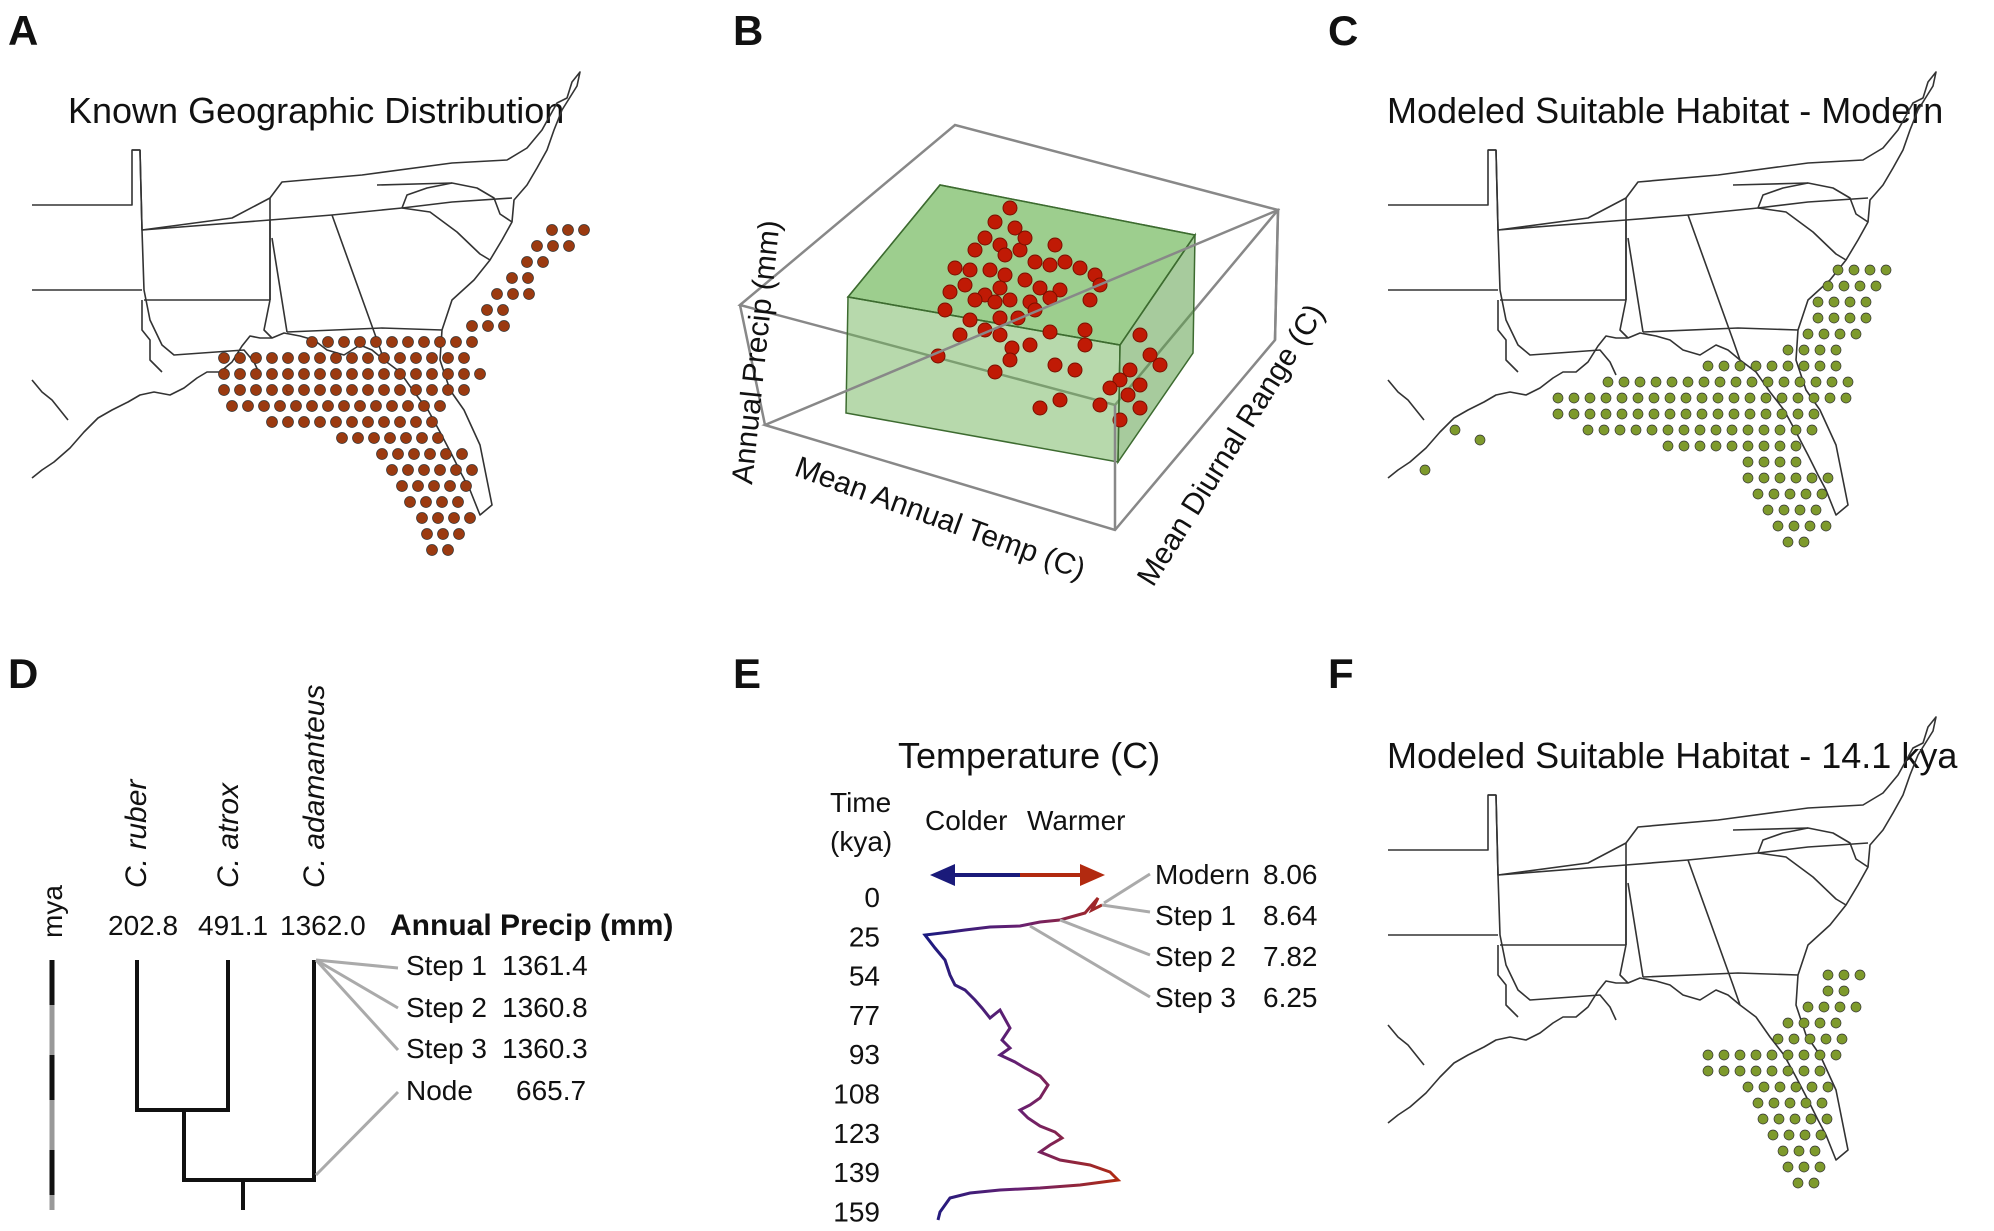 The height and width of the screenshot is (1231, 1994). What do you see at coordinates (316, 110) in the screenshot?
I see `panel-a-title: Known Geographic Distribution` at bounding box center [316, 110].